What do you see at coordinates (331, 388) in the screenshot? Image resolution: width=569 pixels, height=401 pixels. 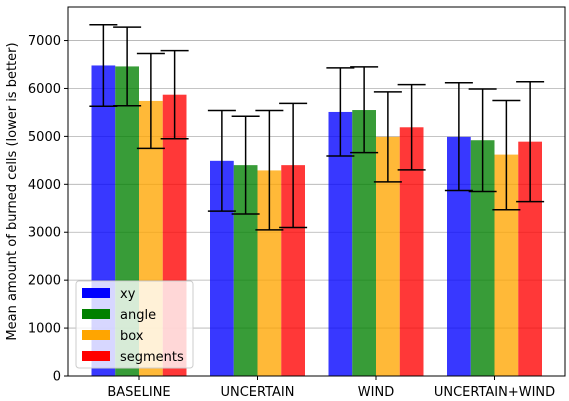 I see `x-axis: BASELINE UNCERTAIN WIND UNCERTAIN+WIND` at bounding box center [331, 388].